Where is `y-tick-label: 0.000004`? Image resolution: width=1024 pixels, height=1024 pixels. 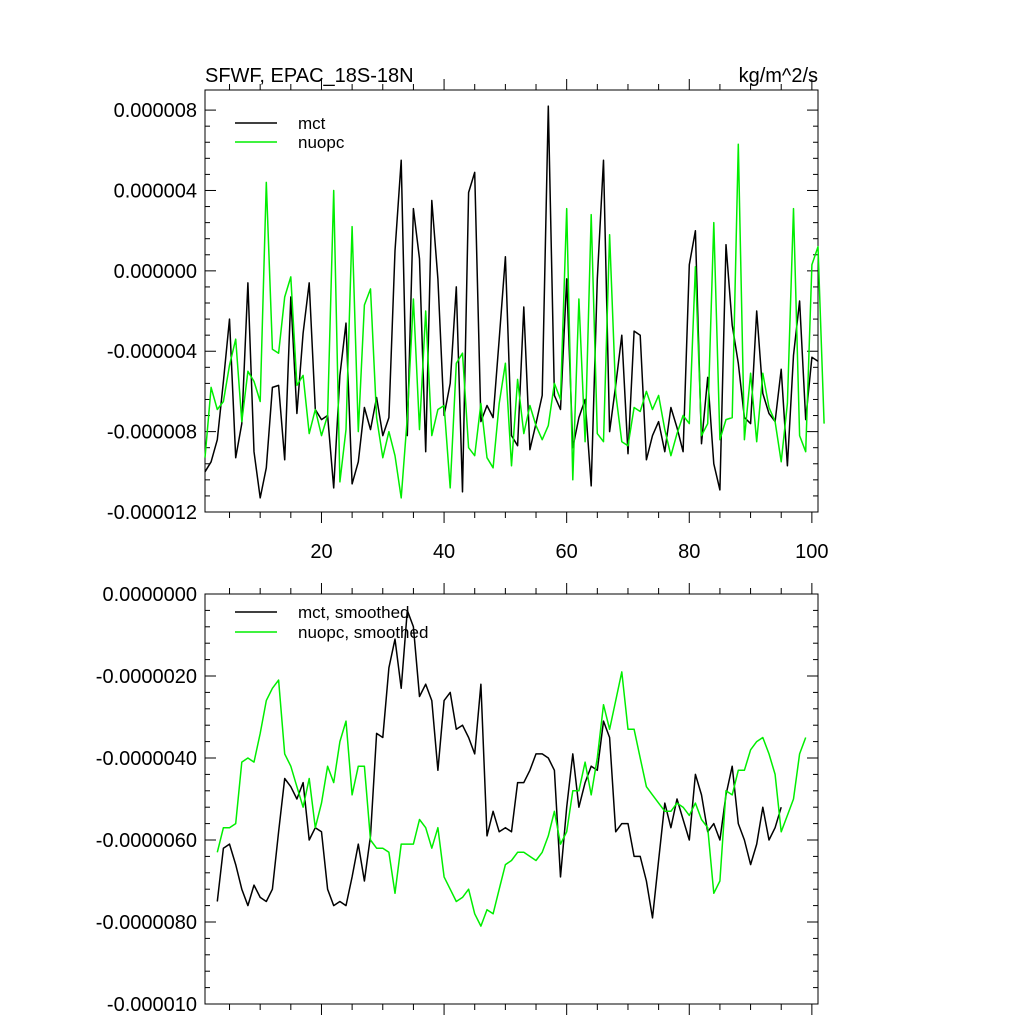
y-tick-label: 0.000004 is located at coordinates (155, 191).